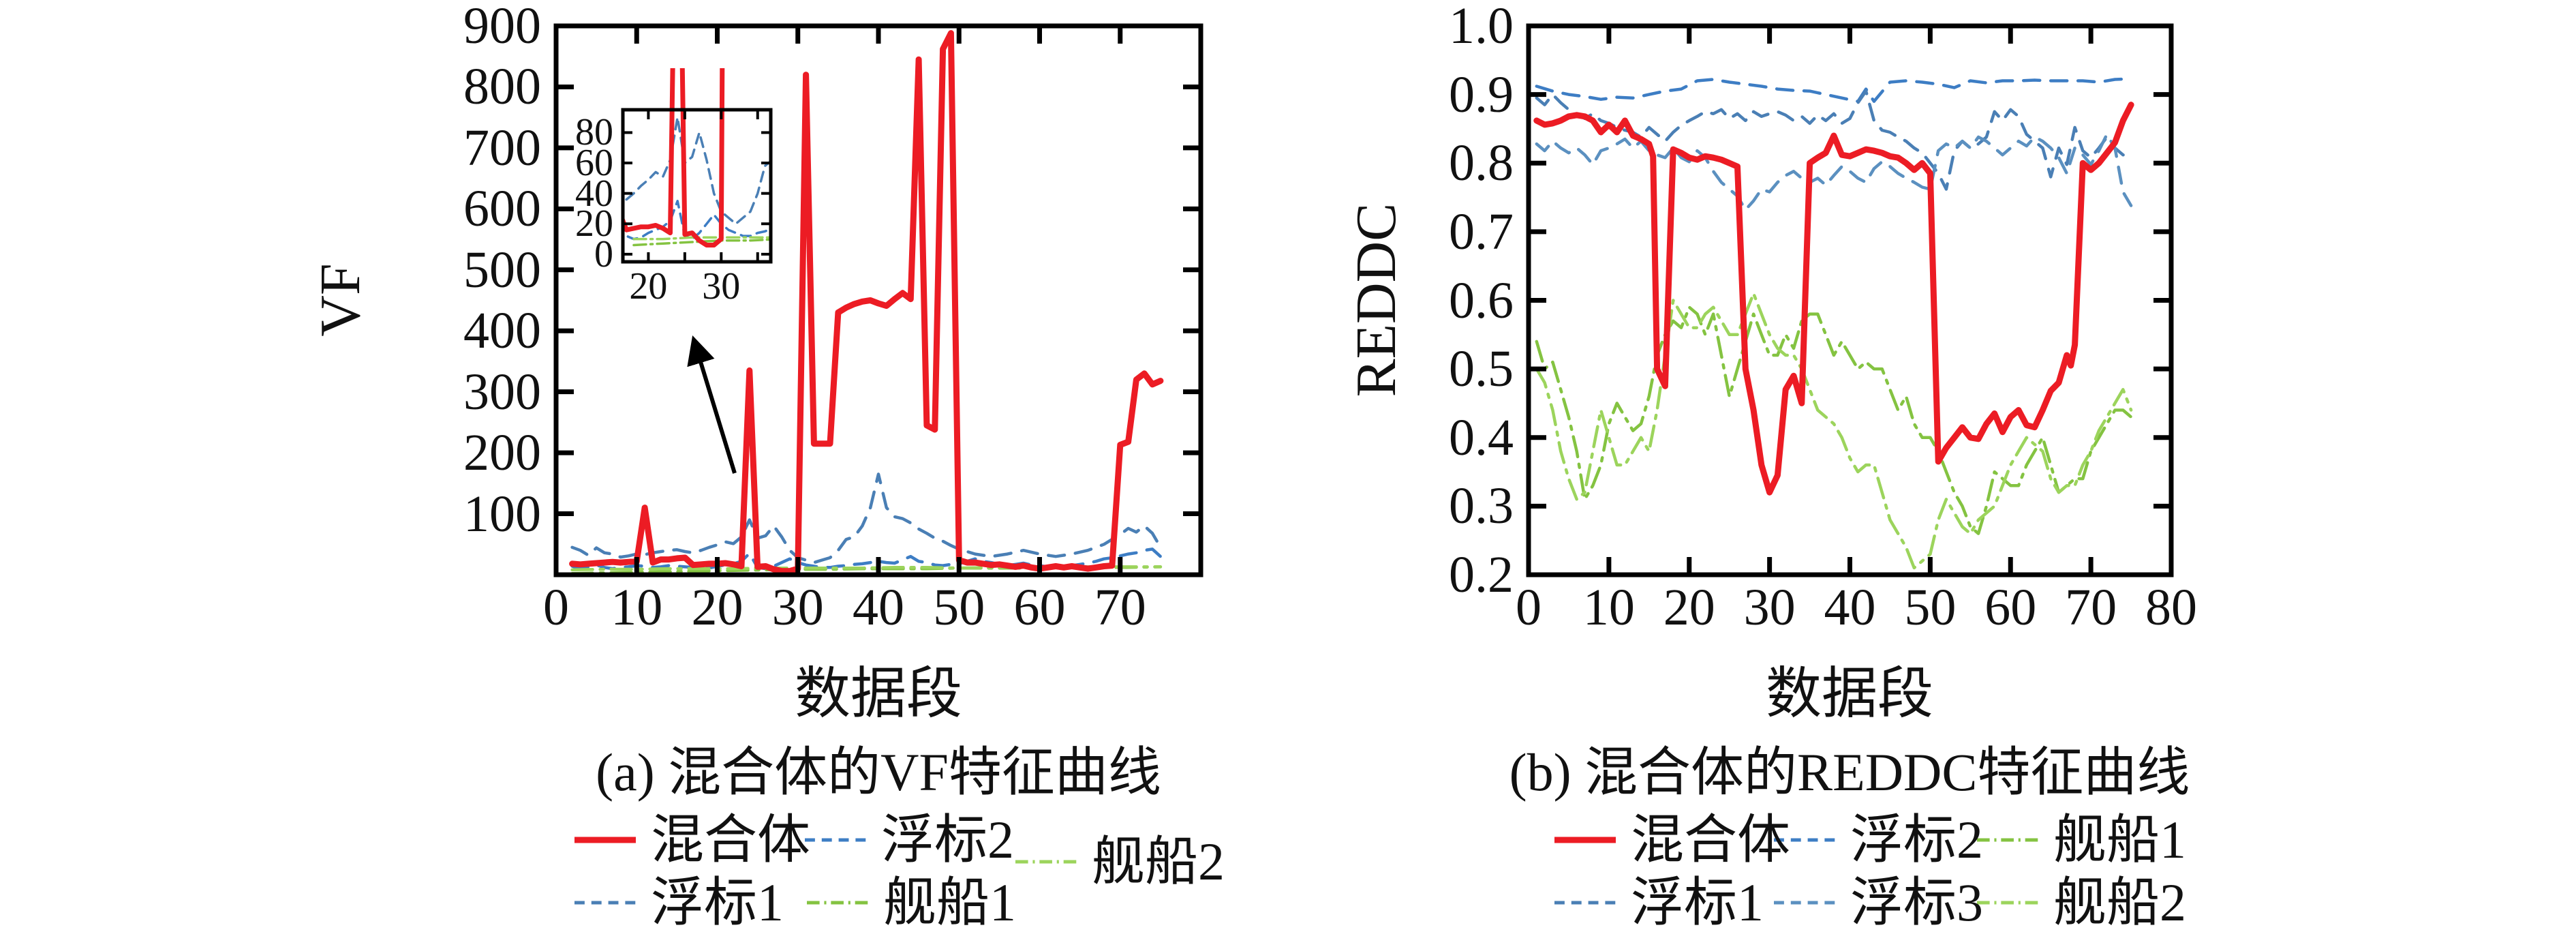 This screenshot has width=2576, height=932. Describe the element at coordinates (502, 209) in the screenshot. I see `y-tick-label: 600` at that location.